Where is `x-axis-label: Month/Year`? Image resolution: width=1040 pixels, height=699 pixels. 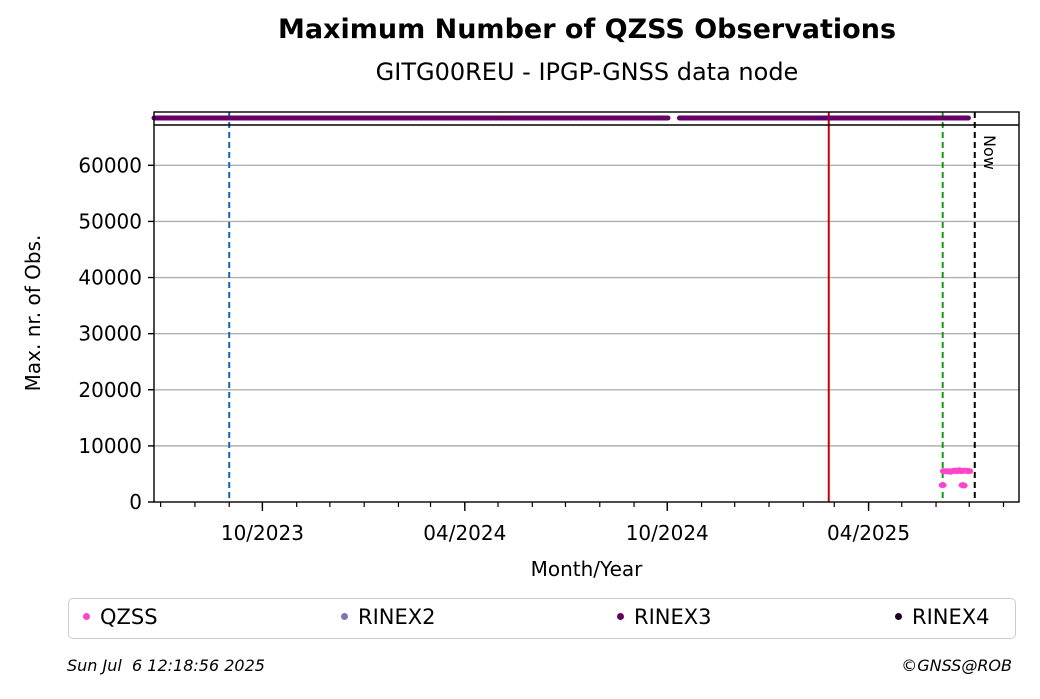 x-axis-label: Month/Year is located at coordinates (587, 569).